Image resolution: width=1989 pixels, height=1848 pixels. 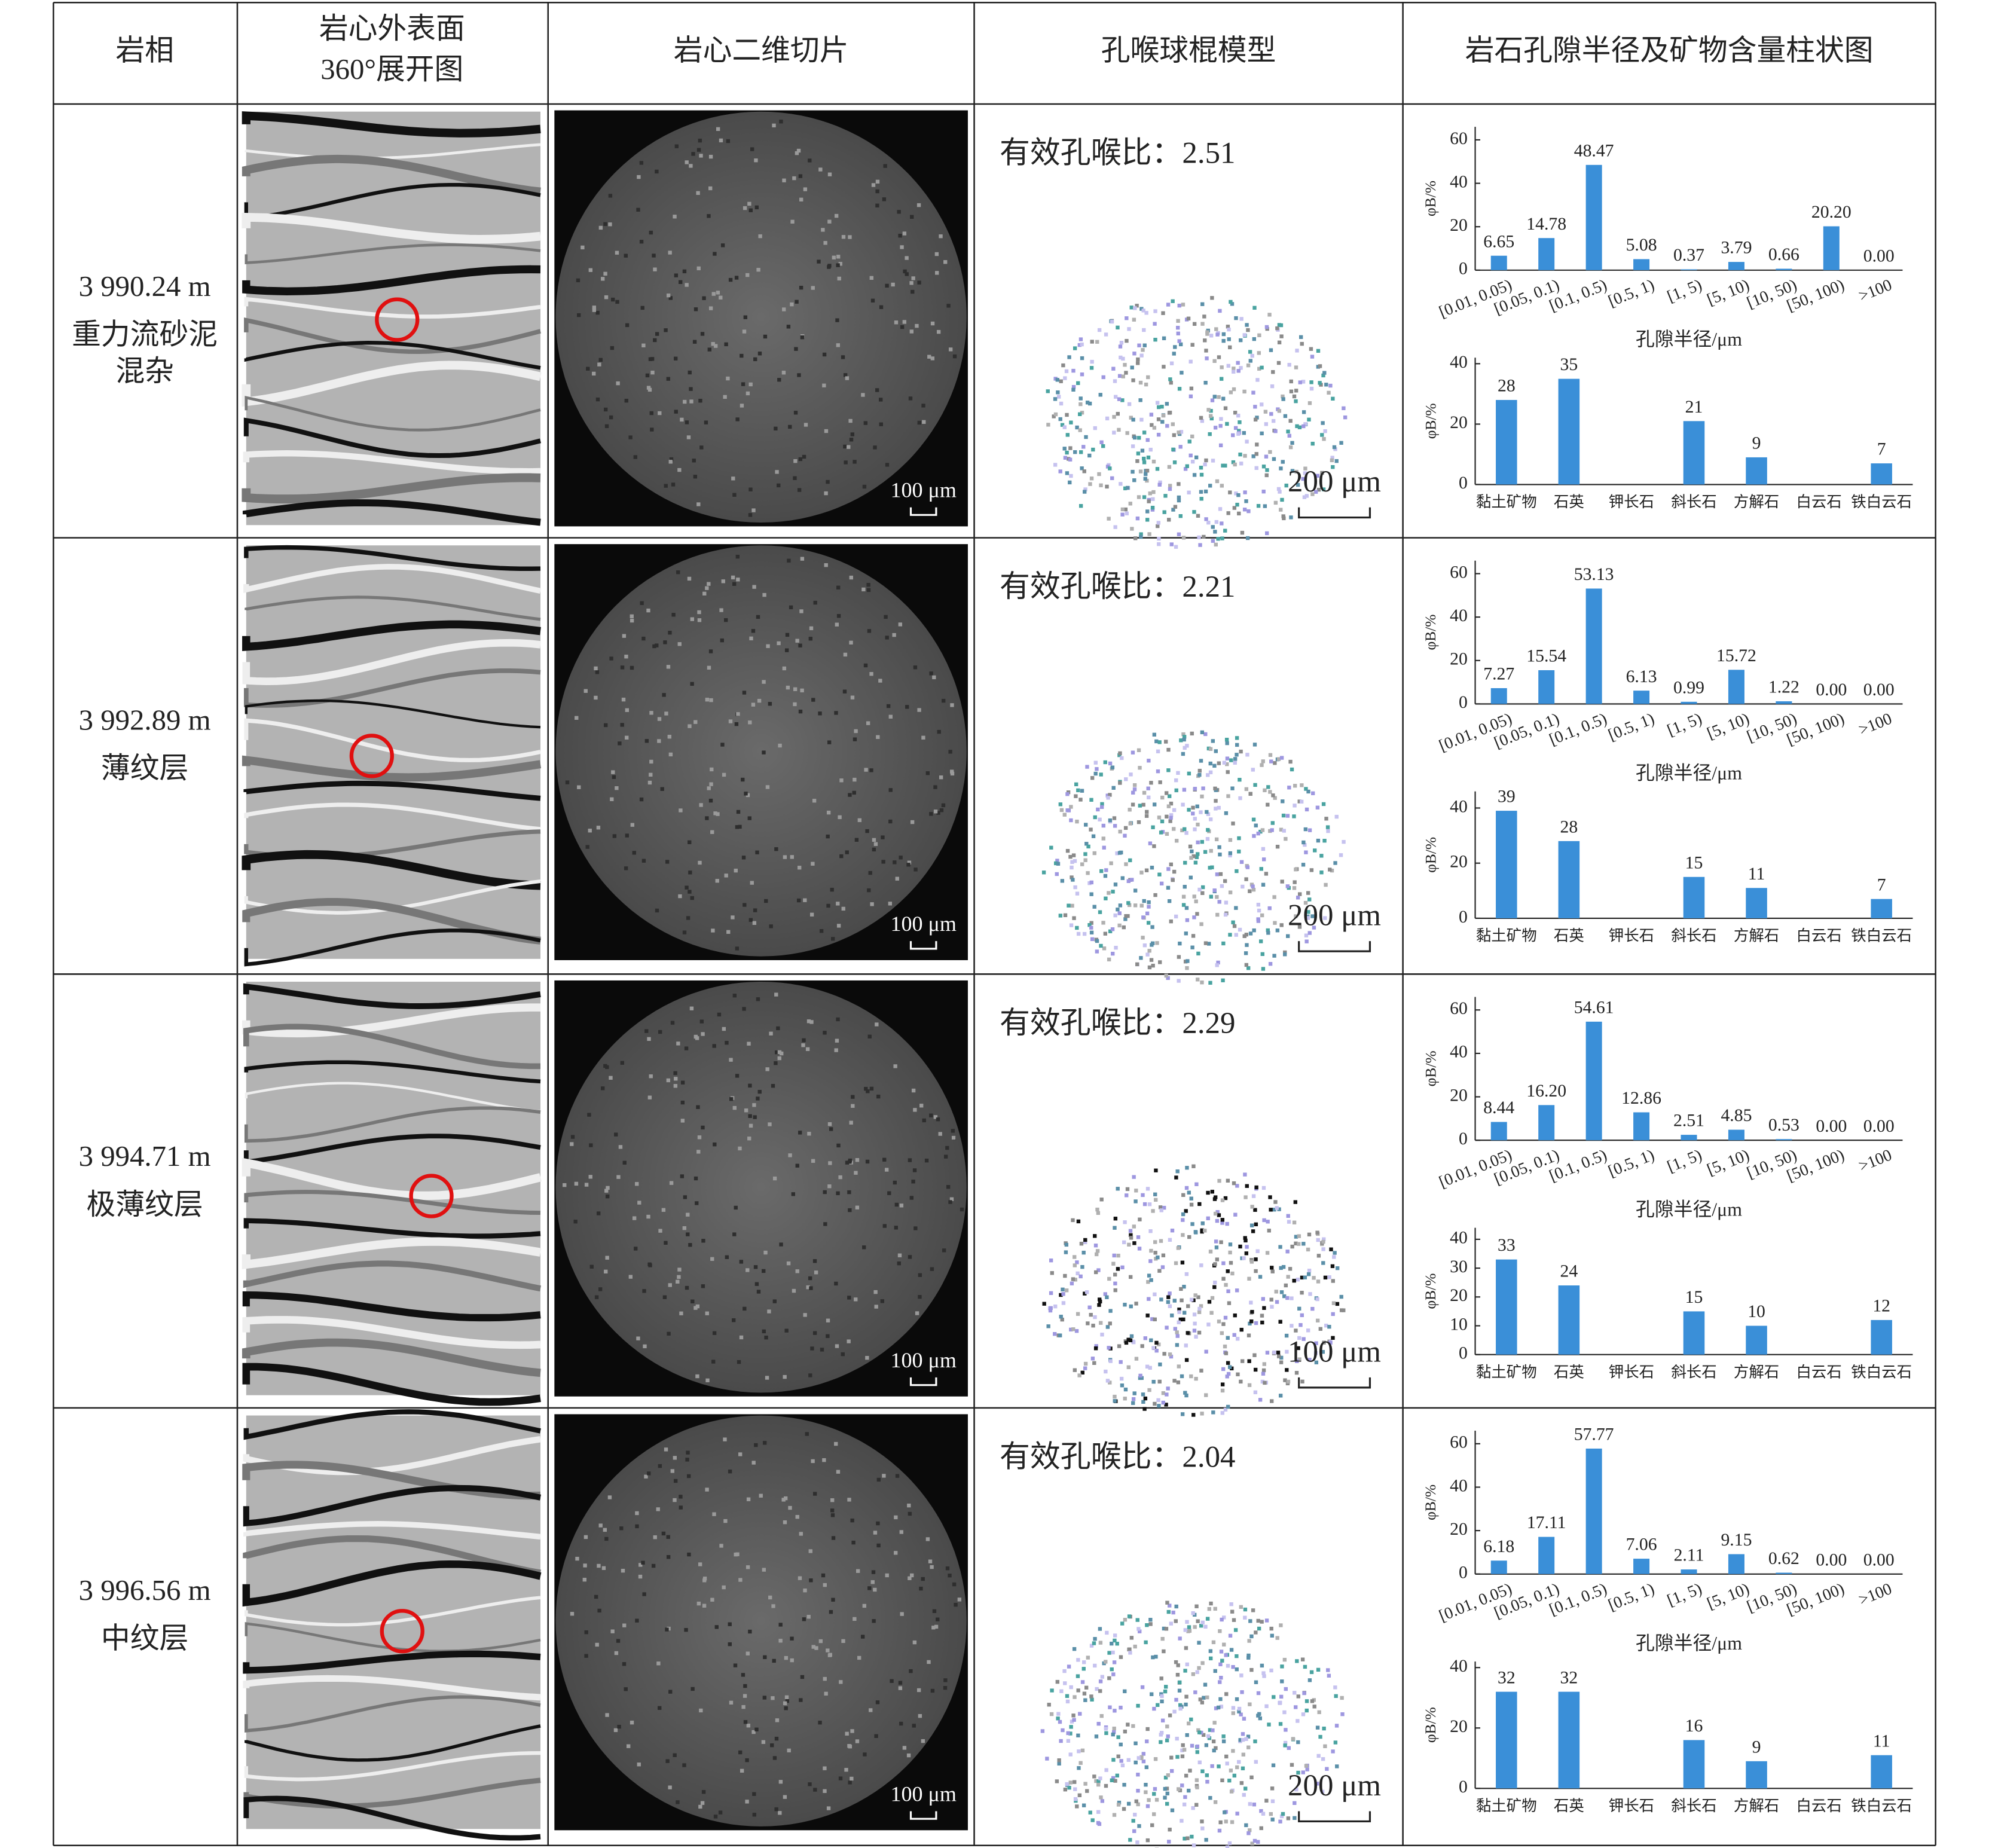 I want to click on value-label: 1.22, so click(x=1784, y=687).